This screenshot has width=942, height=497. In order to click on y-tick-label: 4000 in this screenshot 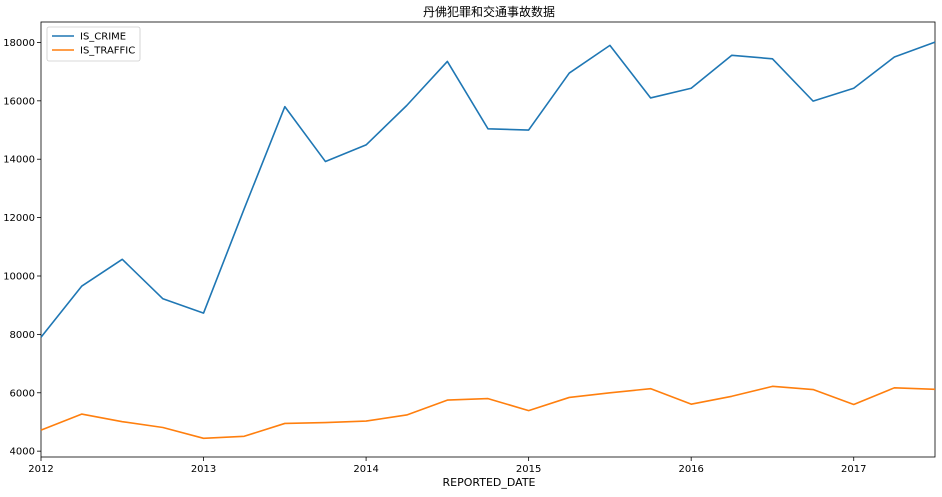, I will do `click(22, 452)`.